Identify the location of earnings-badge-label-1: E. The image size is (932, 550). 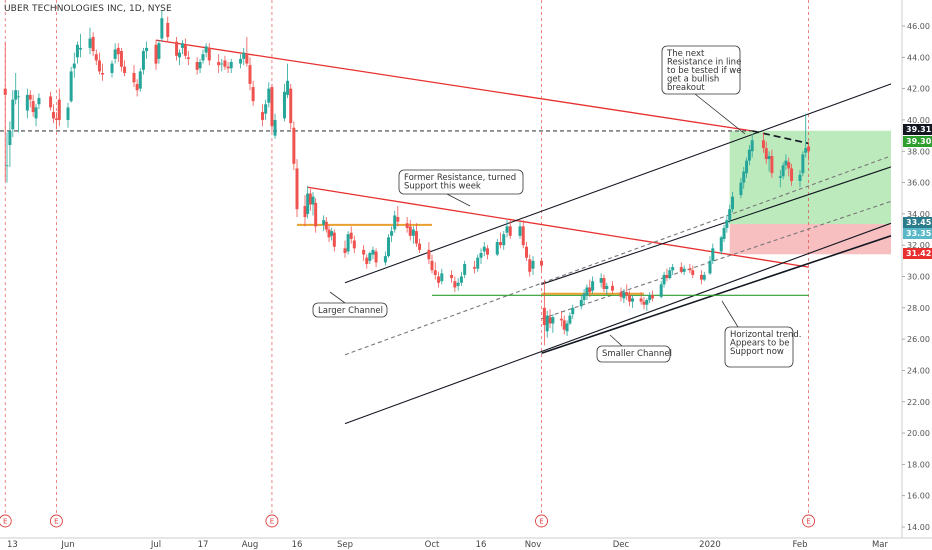
(56, 522).